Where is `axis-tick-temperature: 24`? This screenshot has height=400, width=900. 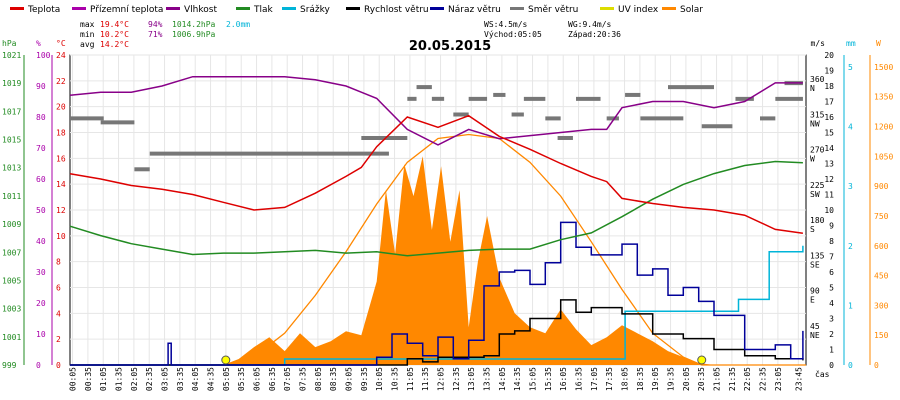 axis-tick-temperature: 24 is located at coordinates (61, 55).